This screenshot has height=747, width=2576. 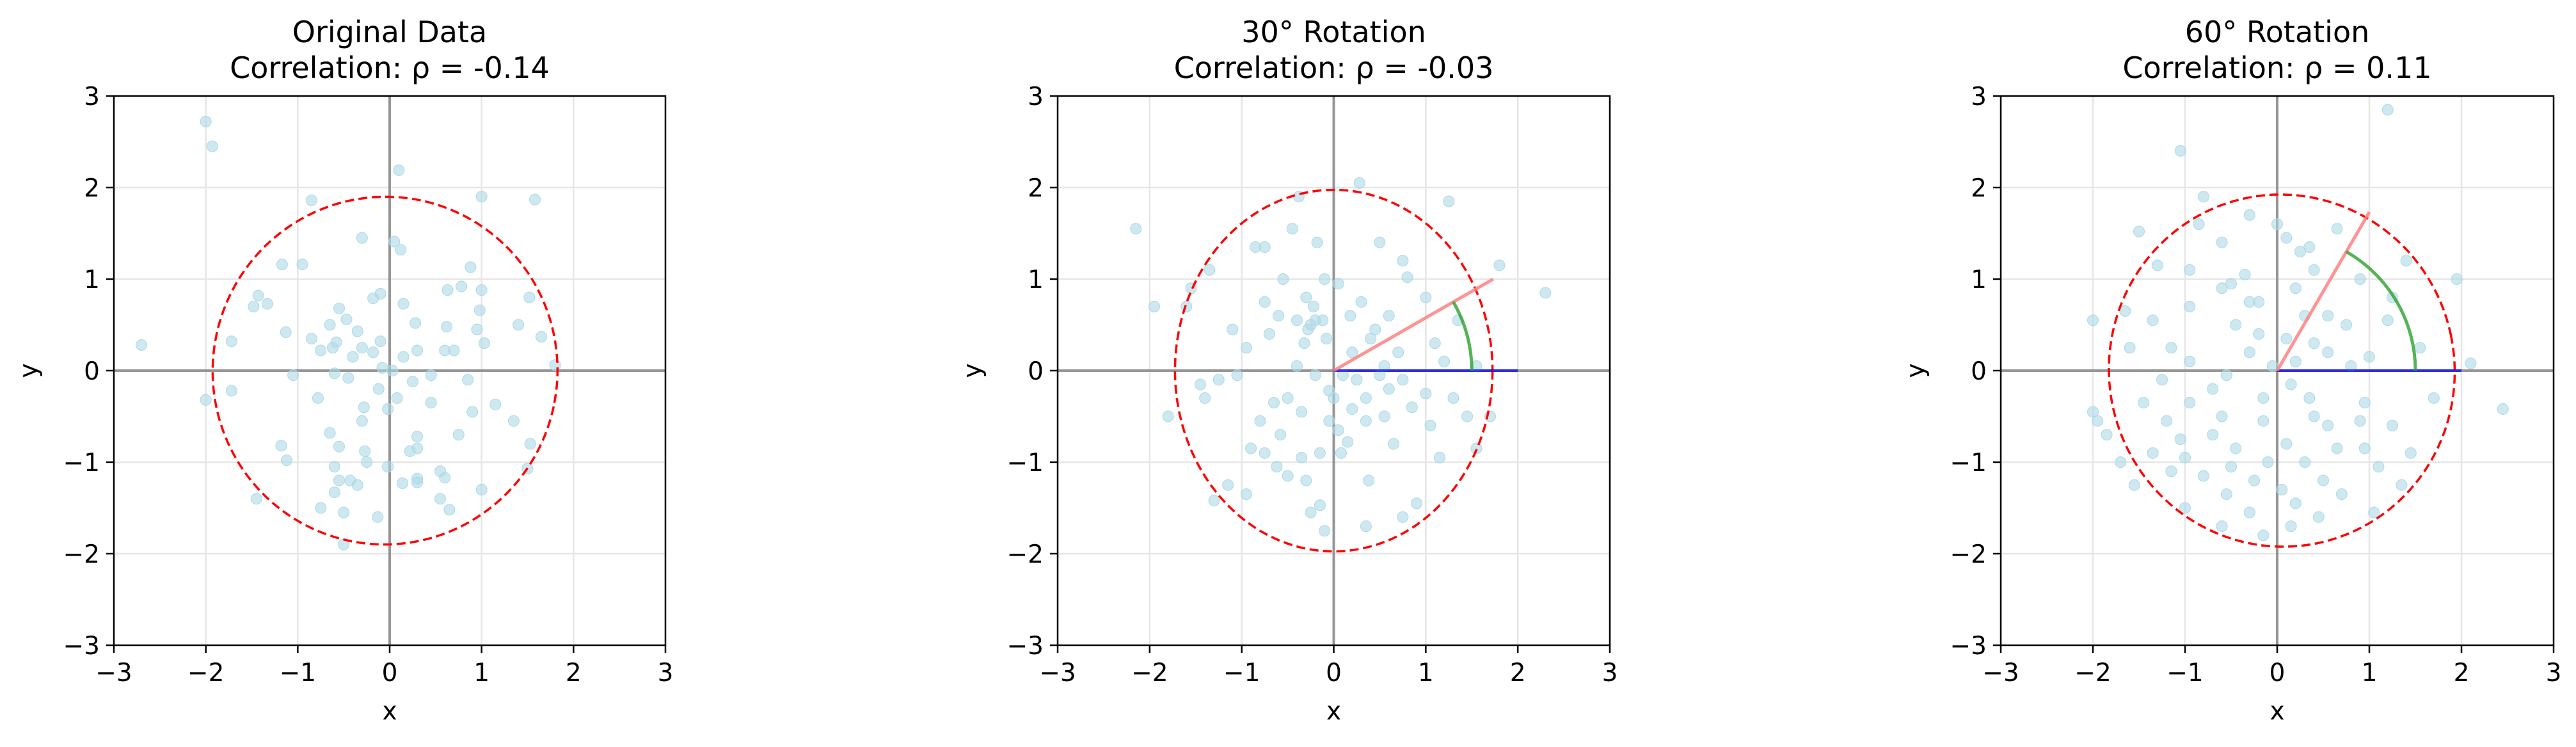 I want to click on x-tick-label: −1, so click(x=299, y=673).